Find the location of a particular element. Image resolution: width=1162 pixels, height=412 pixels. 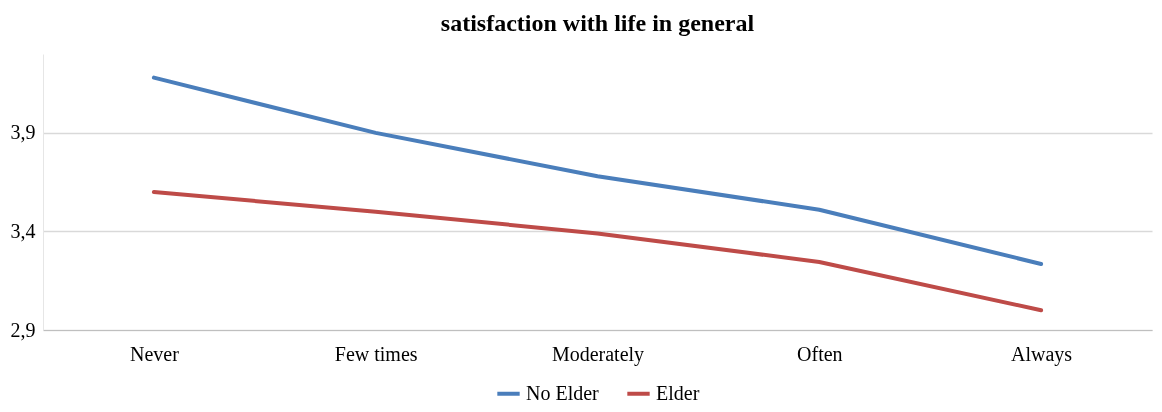

x-tick-label: Moderately is located at coordinates (598, 354).